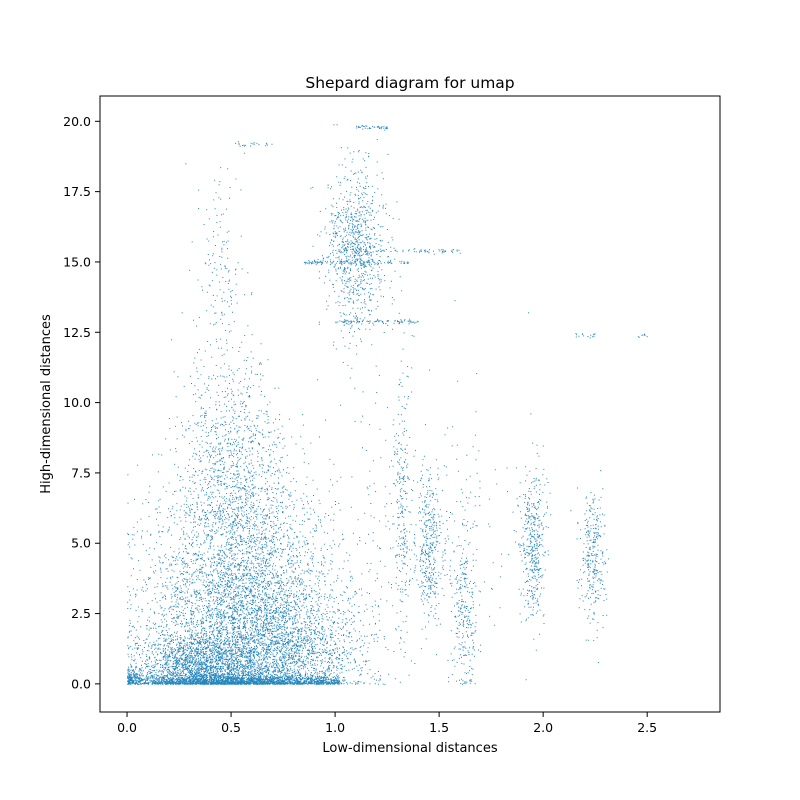 Image resolution: width=800 pixels, height=800 pixels. Describe the element at coordinates (81, 613) in the screenshot. I see `y-tick-label: 2.5` at that location.